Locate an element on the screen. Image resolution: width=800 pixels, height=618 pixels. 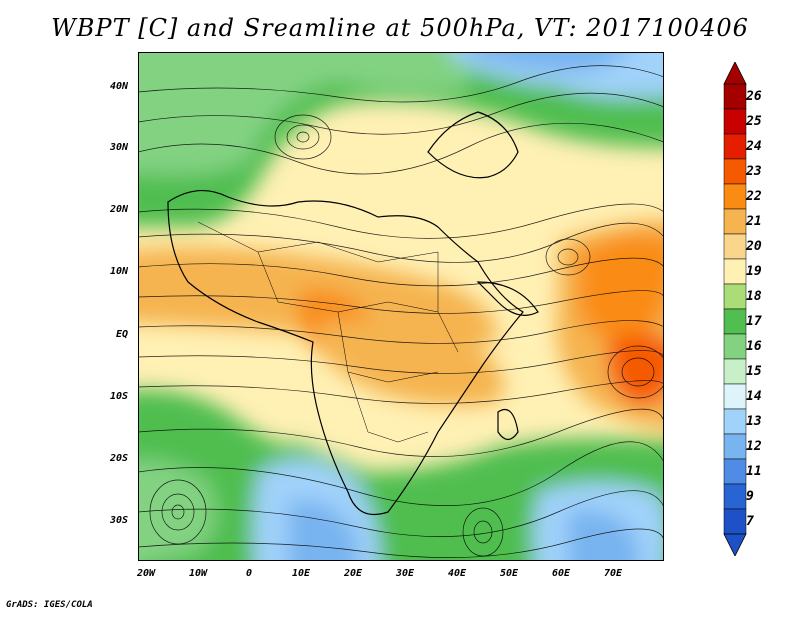
colorbar-label: 15 is located at coordinates (754, 371).